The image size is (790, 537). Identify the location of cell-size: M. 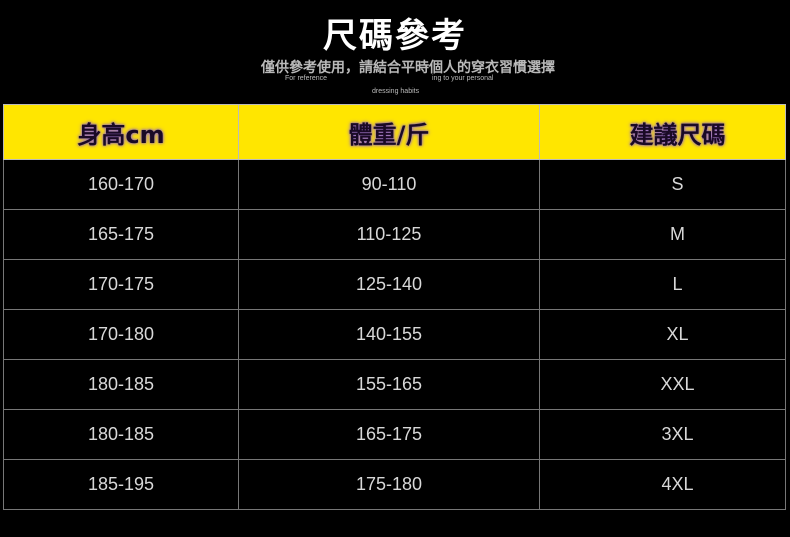
(662, 234).